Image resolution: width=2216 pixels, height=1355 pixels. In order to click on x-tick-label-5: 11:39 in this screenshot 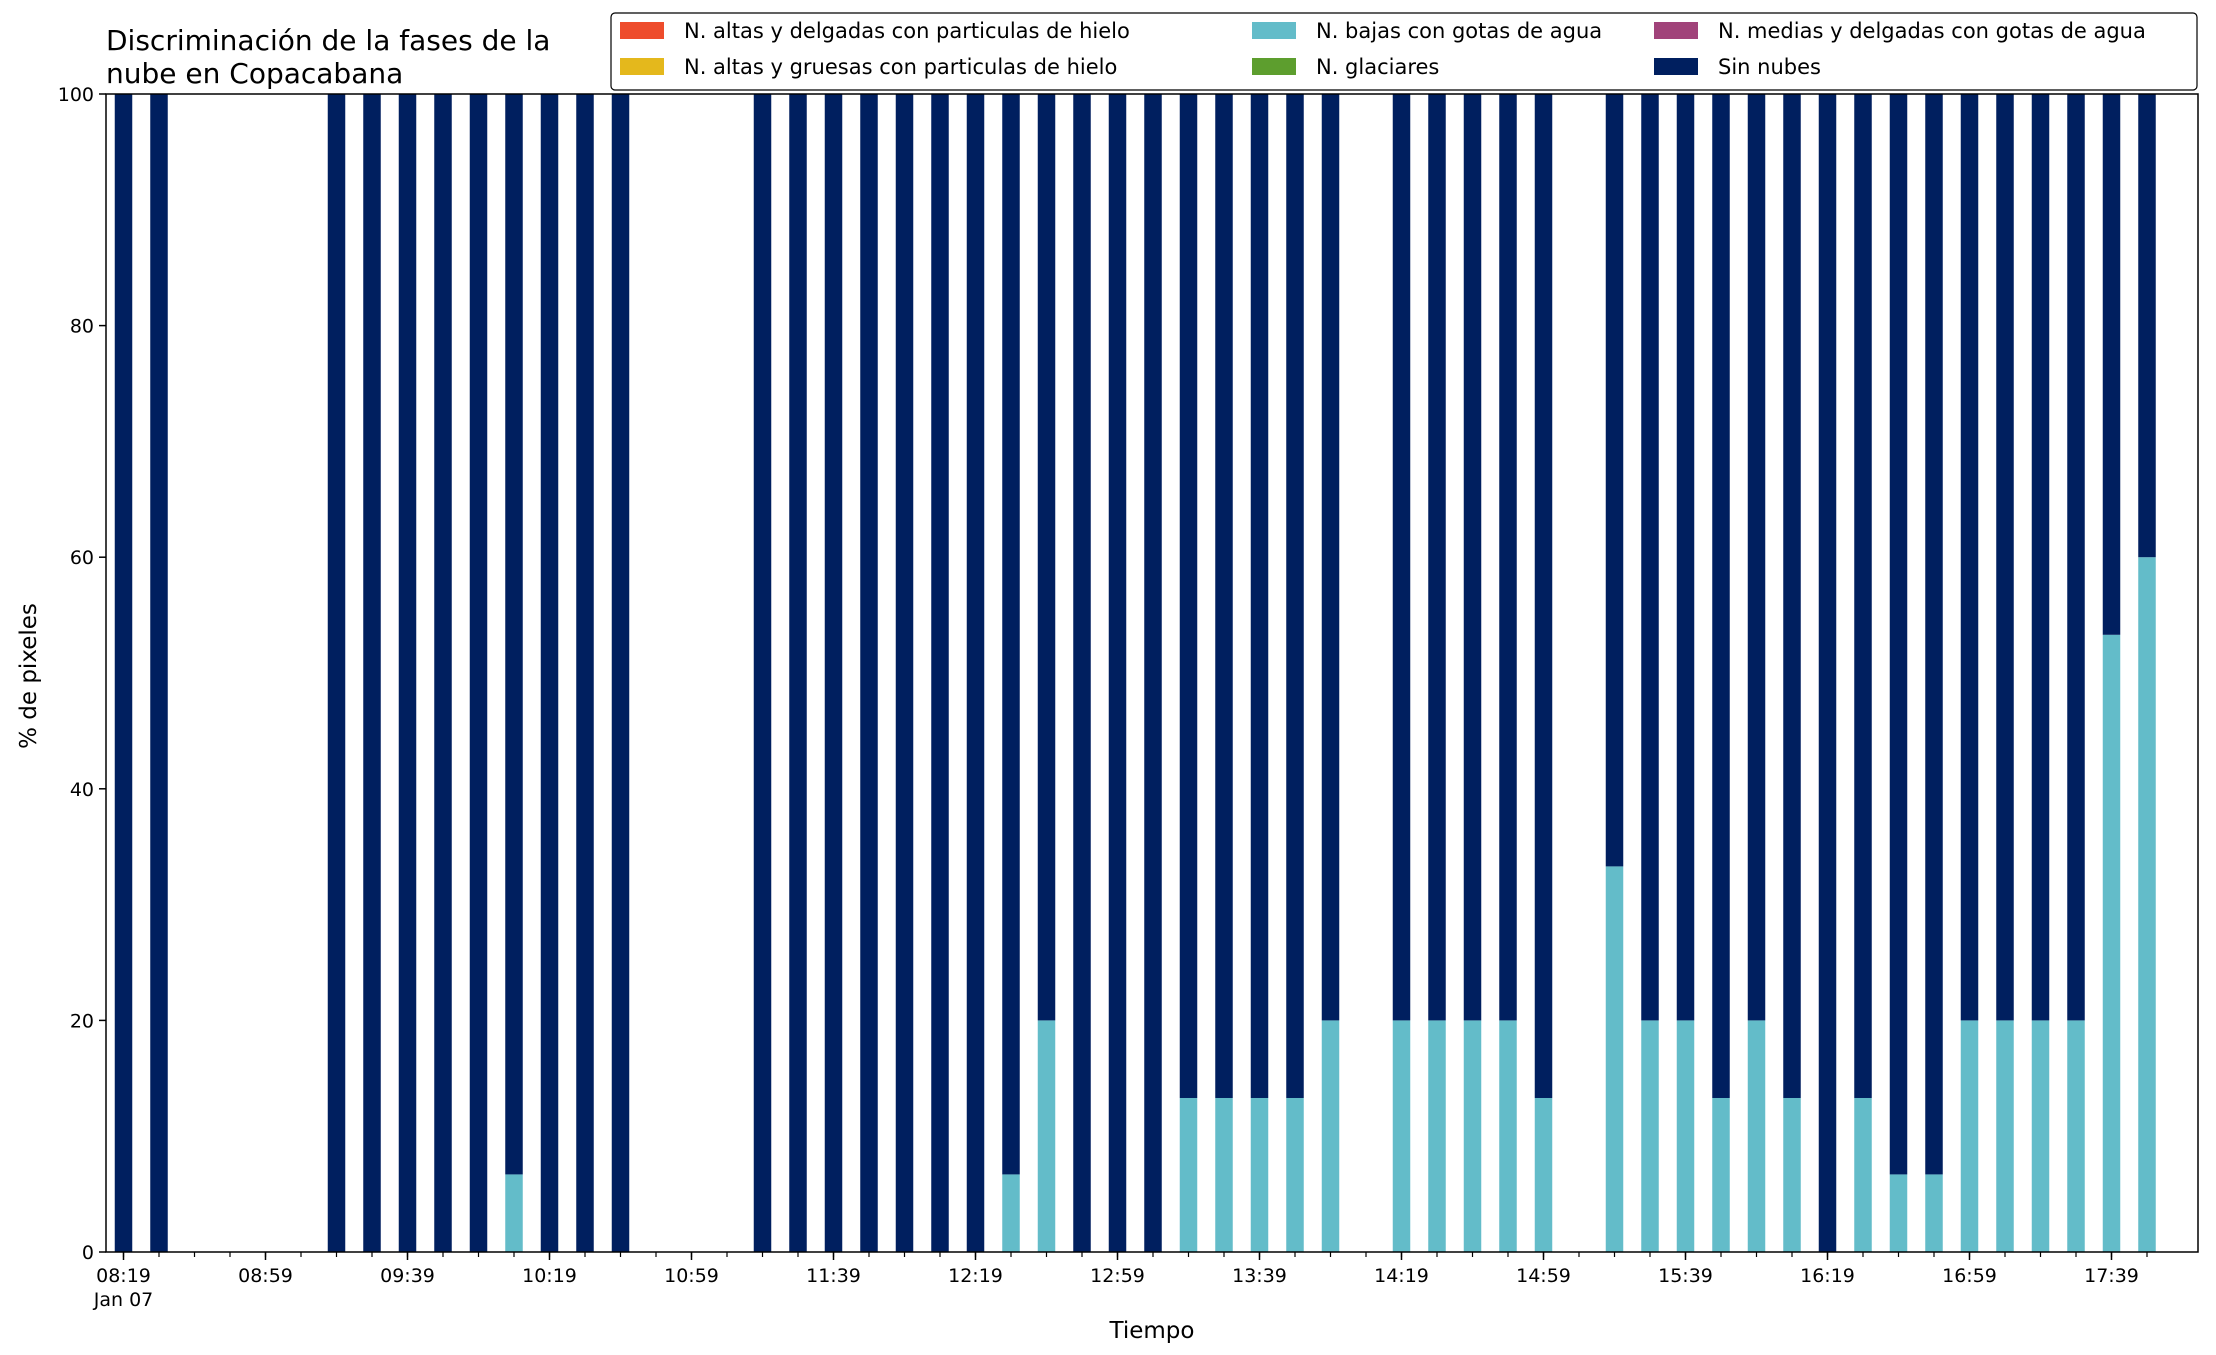, I will do `click(833, 1276)`.